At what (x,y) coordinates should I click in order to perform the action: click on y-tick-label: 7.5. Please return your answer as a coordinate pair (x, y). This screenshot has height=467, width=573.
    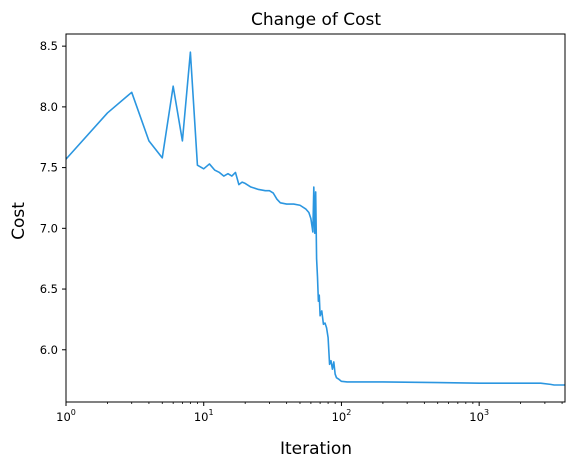
    Looking at the image, I should click on (49, 168).